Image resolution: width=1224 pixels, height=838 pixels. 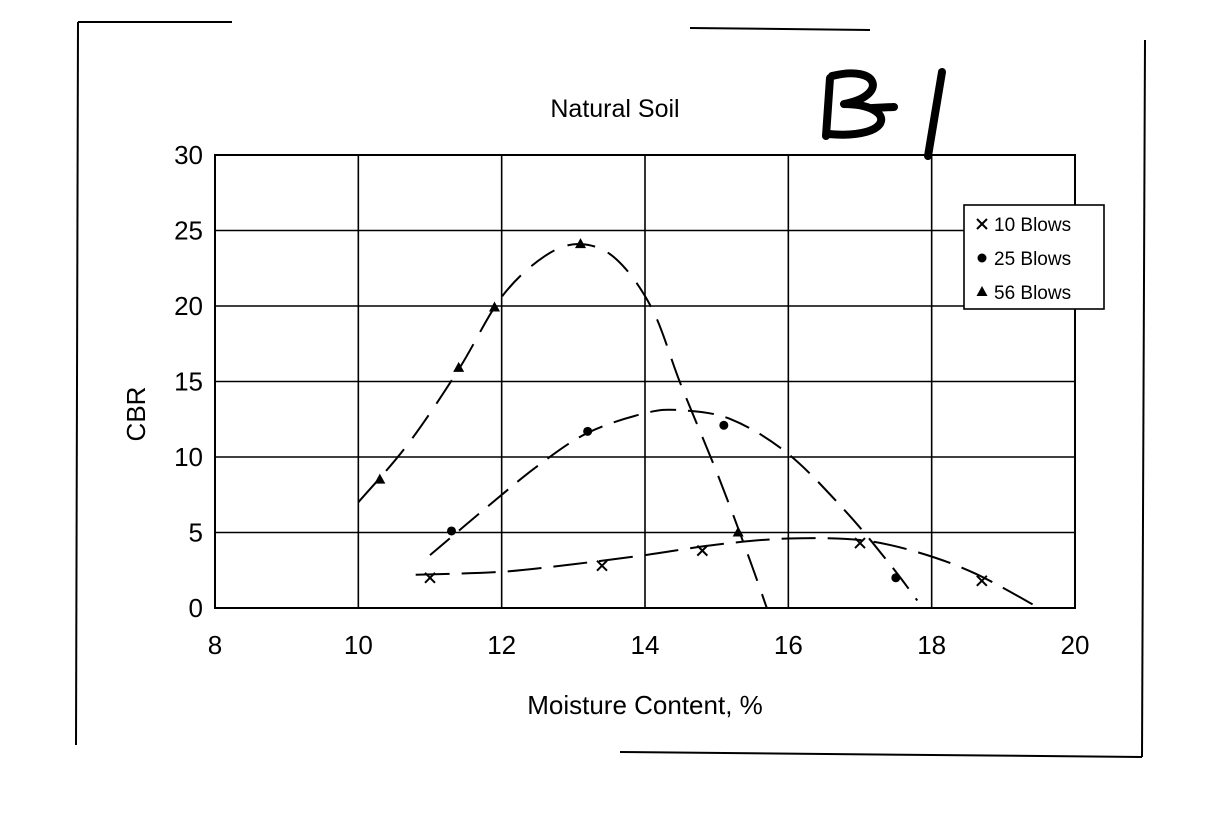 I want to click on trend-curve-56-blows, so click(x=562, y=426).